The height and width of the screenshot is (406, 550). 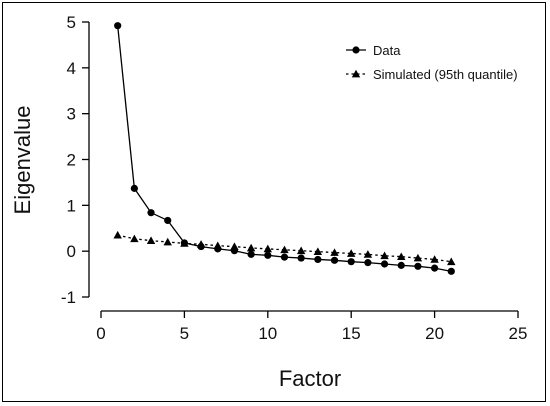 I want to click on x-tick-label: 0, so click(x=100, y=333).